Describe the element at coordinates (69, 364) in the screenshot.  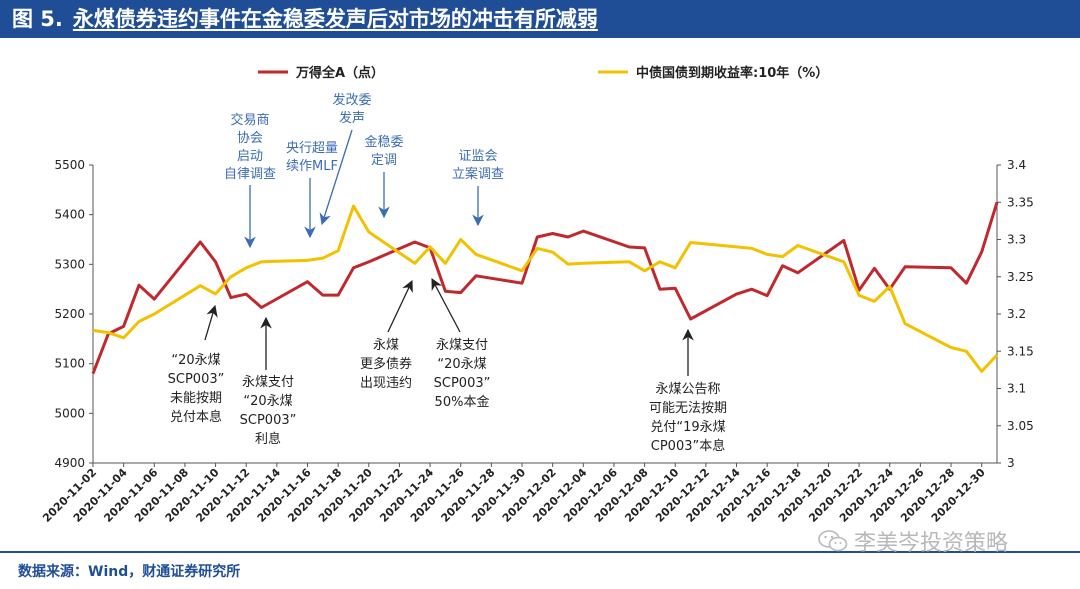
I see `y-left-tick-label: 5100` at that location.